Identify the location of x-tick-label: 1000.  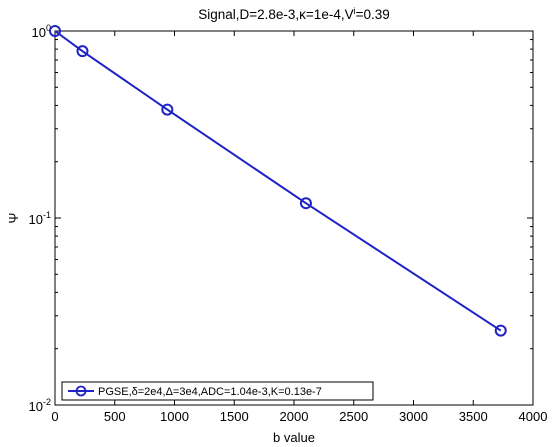
(174, 416).